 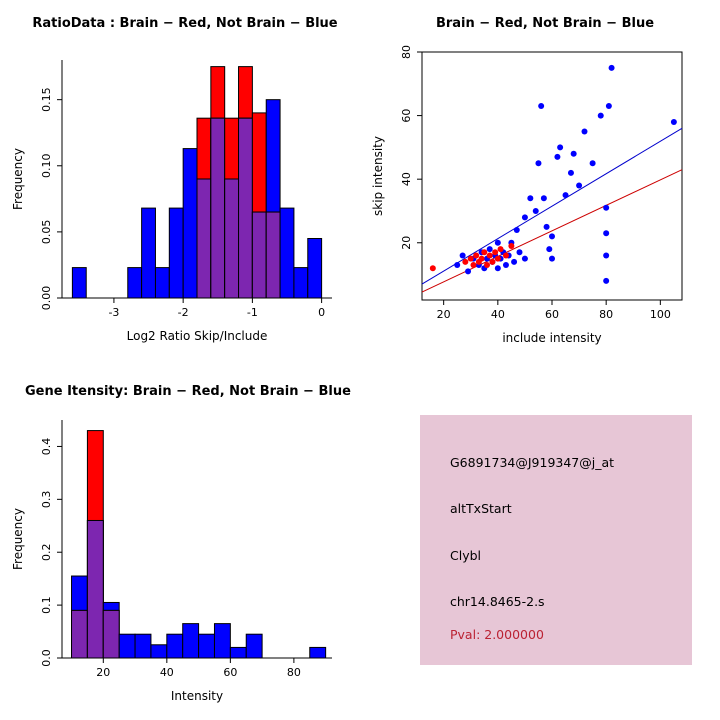 I want to click on svg-text: 0.05, so click(x=46, y=232).